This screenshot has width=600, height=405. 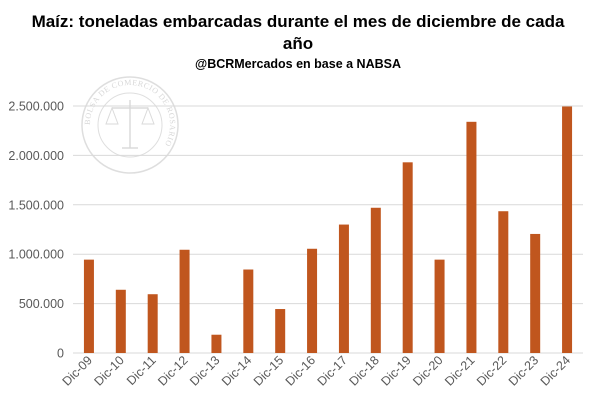 I want to click on chart-title-line-2: año, so click(x=298, y=43).